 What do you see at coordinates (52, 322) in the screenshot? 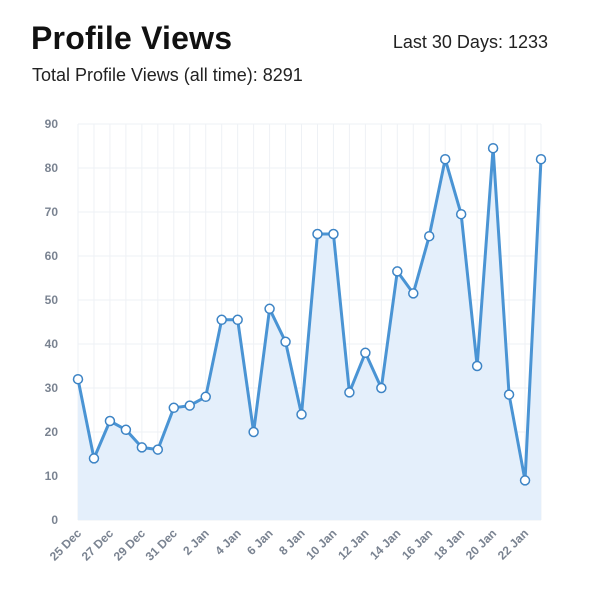
I see `y-axis-ticks: 0 10 20 30 40 50 60 70 80 90` at bounding box center [52, 322].